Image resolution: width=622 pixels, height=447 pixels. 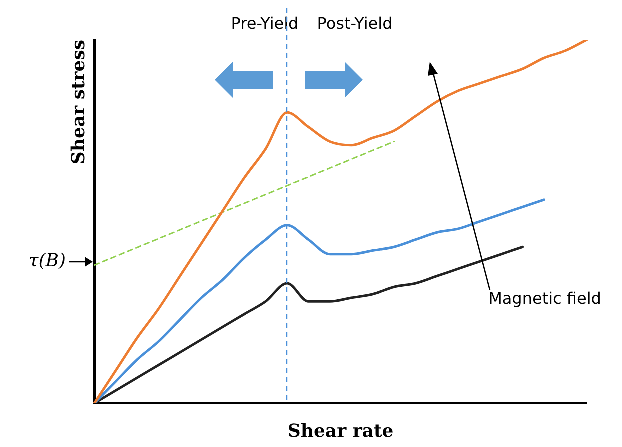 I want to click on text: τ(B), so click(x=47, y=261).